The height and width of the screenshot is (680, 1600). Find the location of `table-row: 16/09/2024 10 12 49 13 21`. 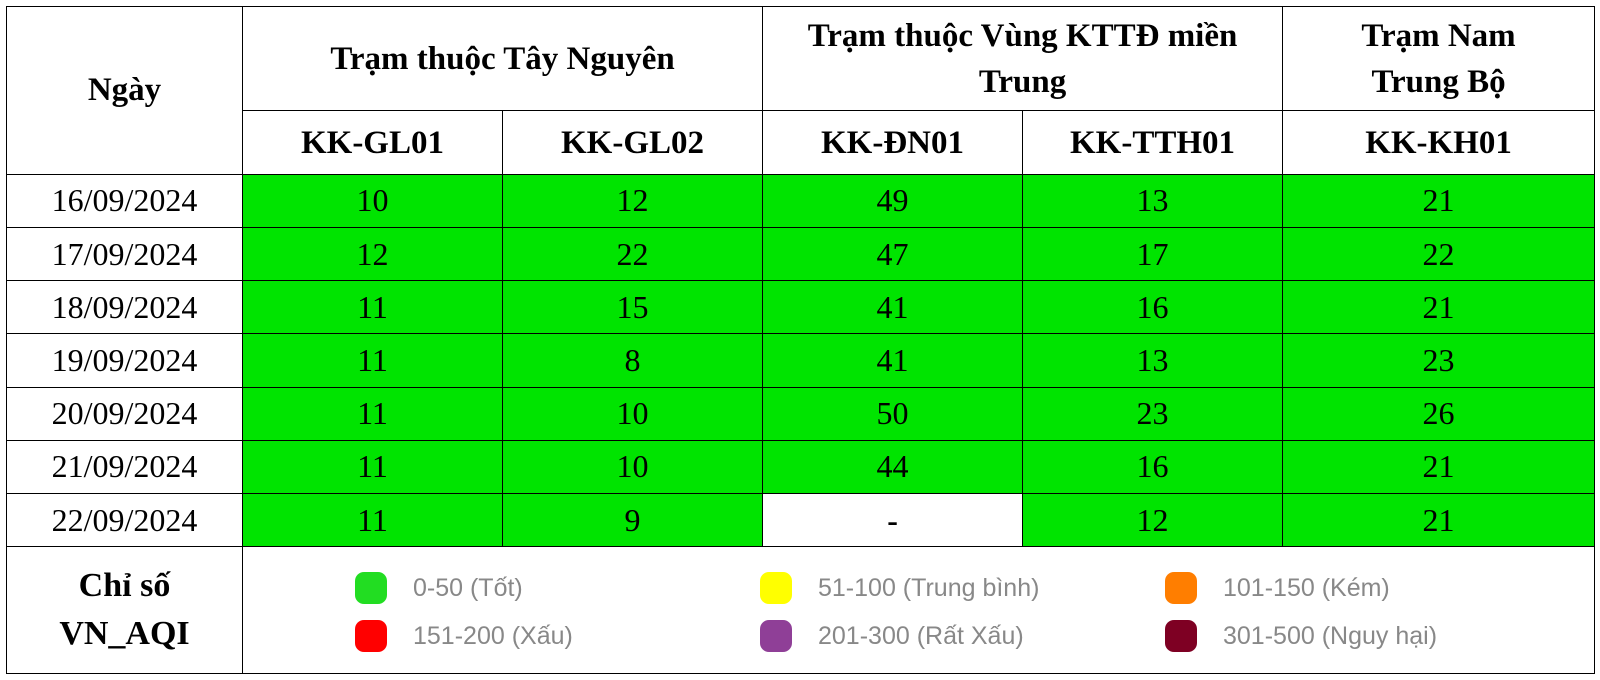

table-row: 16/09/2024 10 12 49 13 21 is located at coordinates (801, 200).